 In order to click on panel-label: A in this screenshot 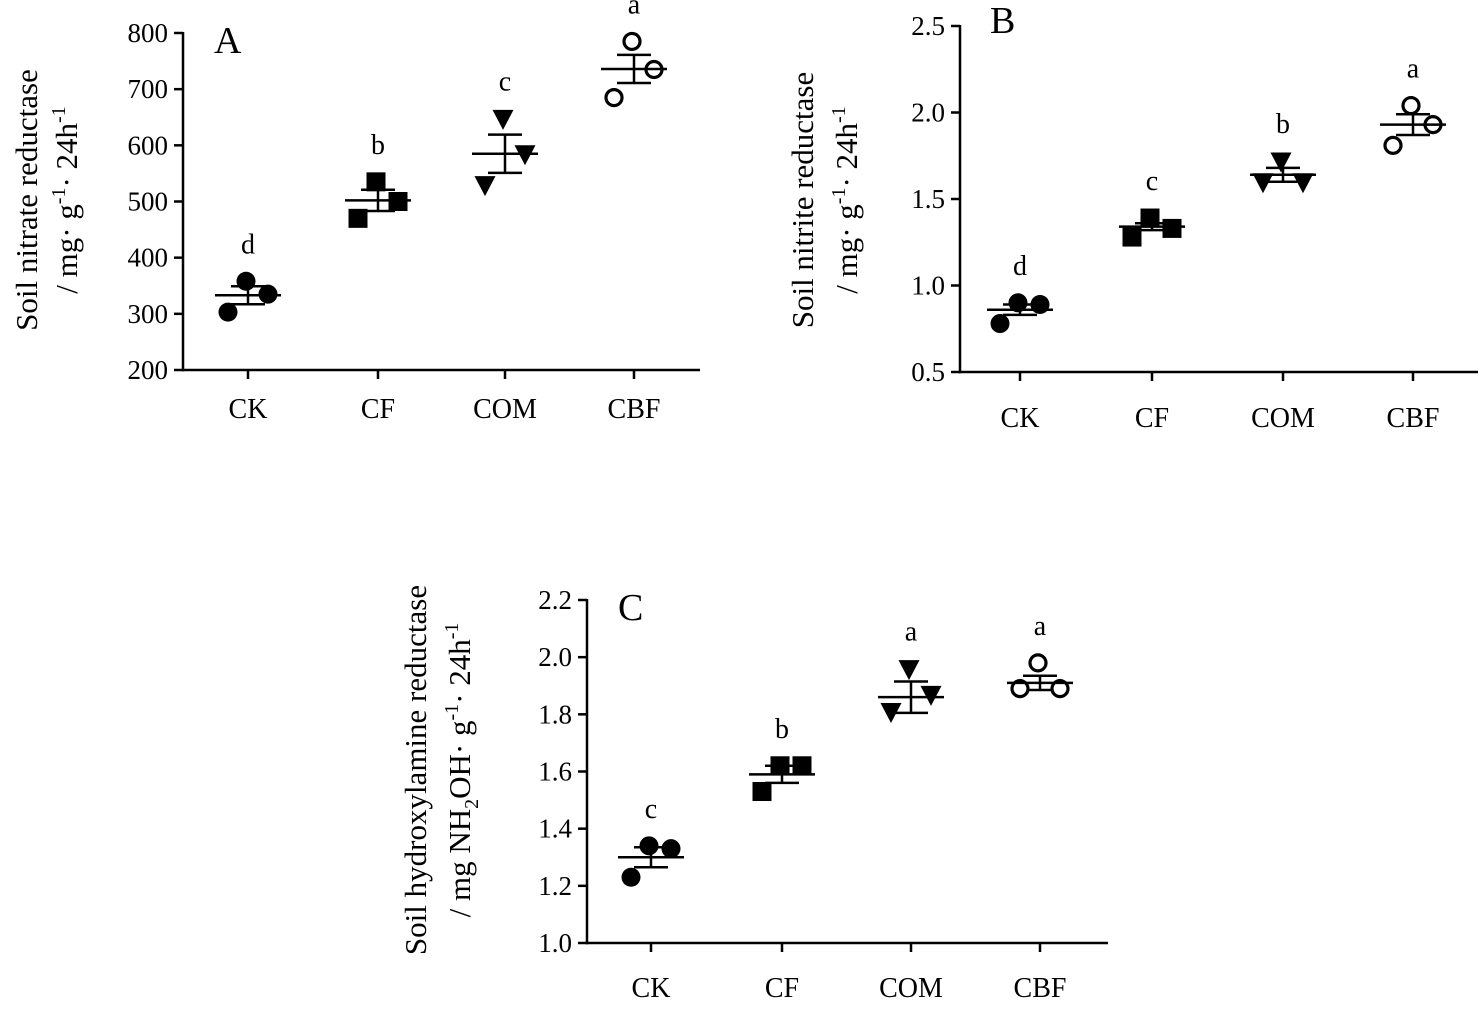, I will do `click(228, 41)`.